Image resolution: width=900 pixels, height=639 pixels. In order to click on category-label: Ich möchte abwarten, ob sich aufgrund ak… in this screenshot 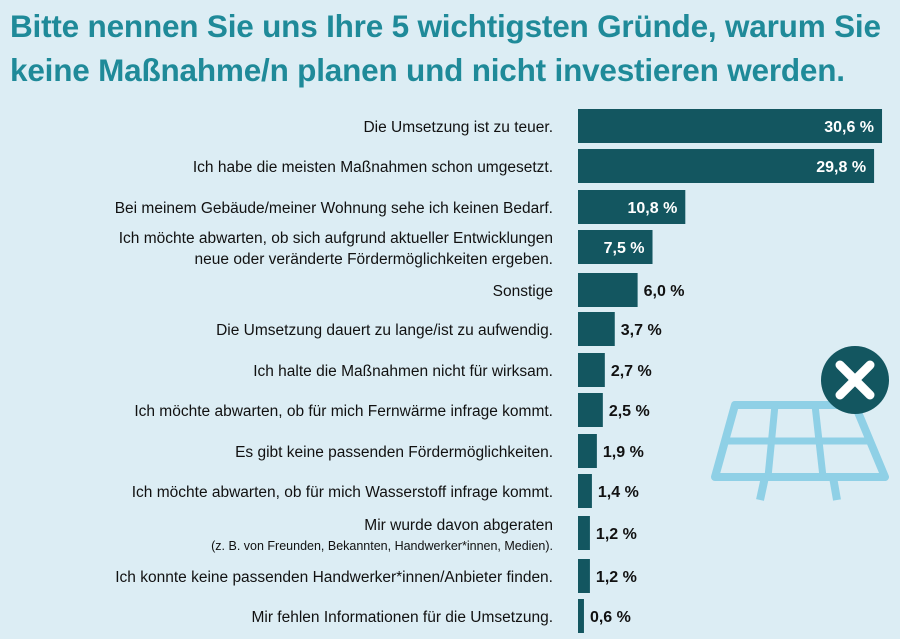, I will do `click(336, 238)`.